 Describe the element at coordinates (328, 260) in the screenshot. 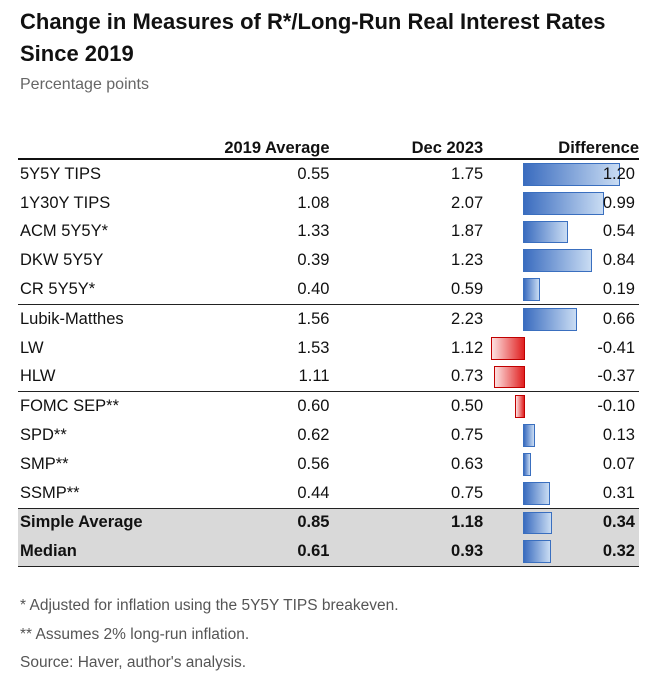

I see `table-row: DKW 5Y5Y 0.39 1.23 0.84` at that location.